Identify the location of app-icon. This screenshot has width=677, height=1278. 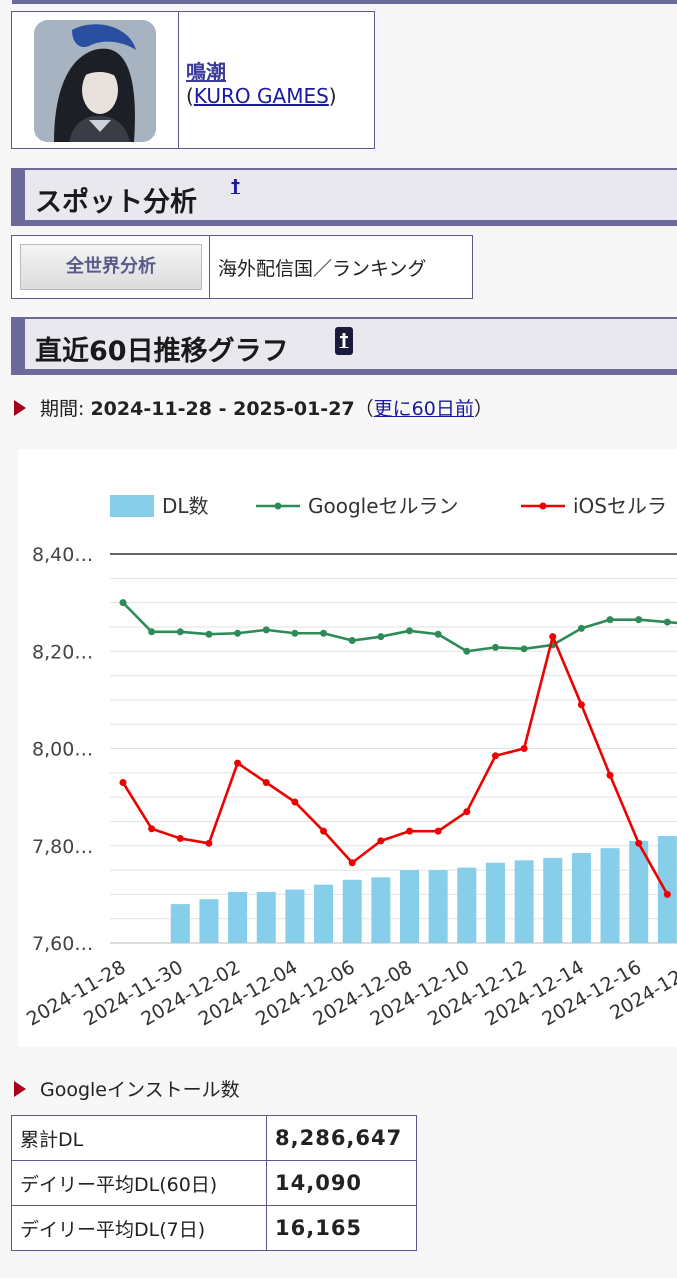
(95, 81).